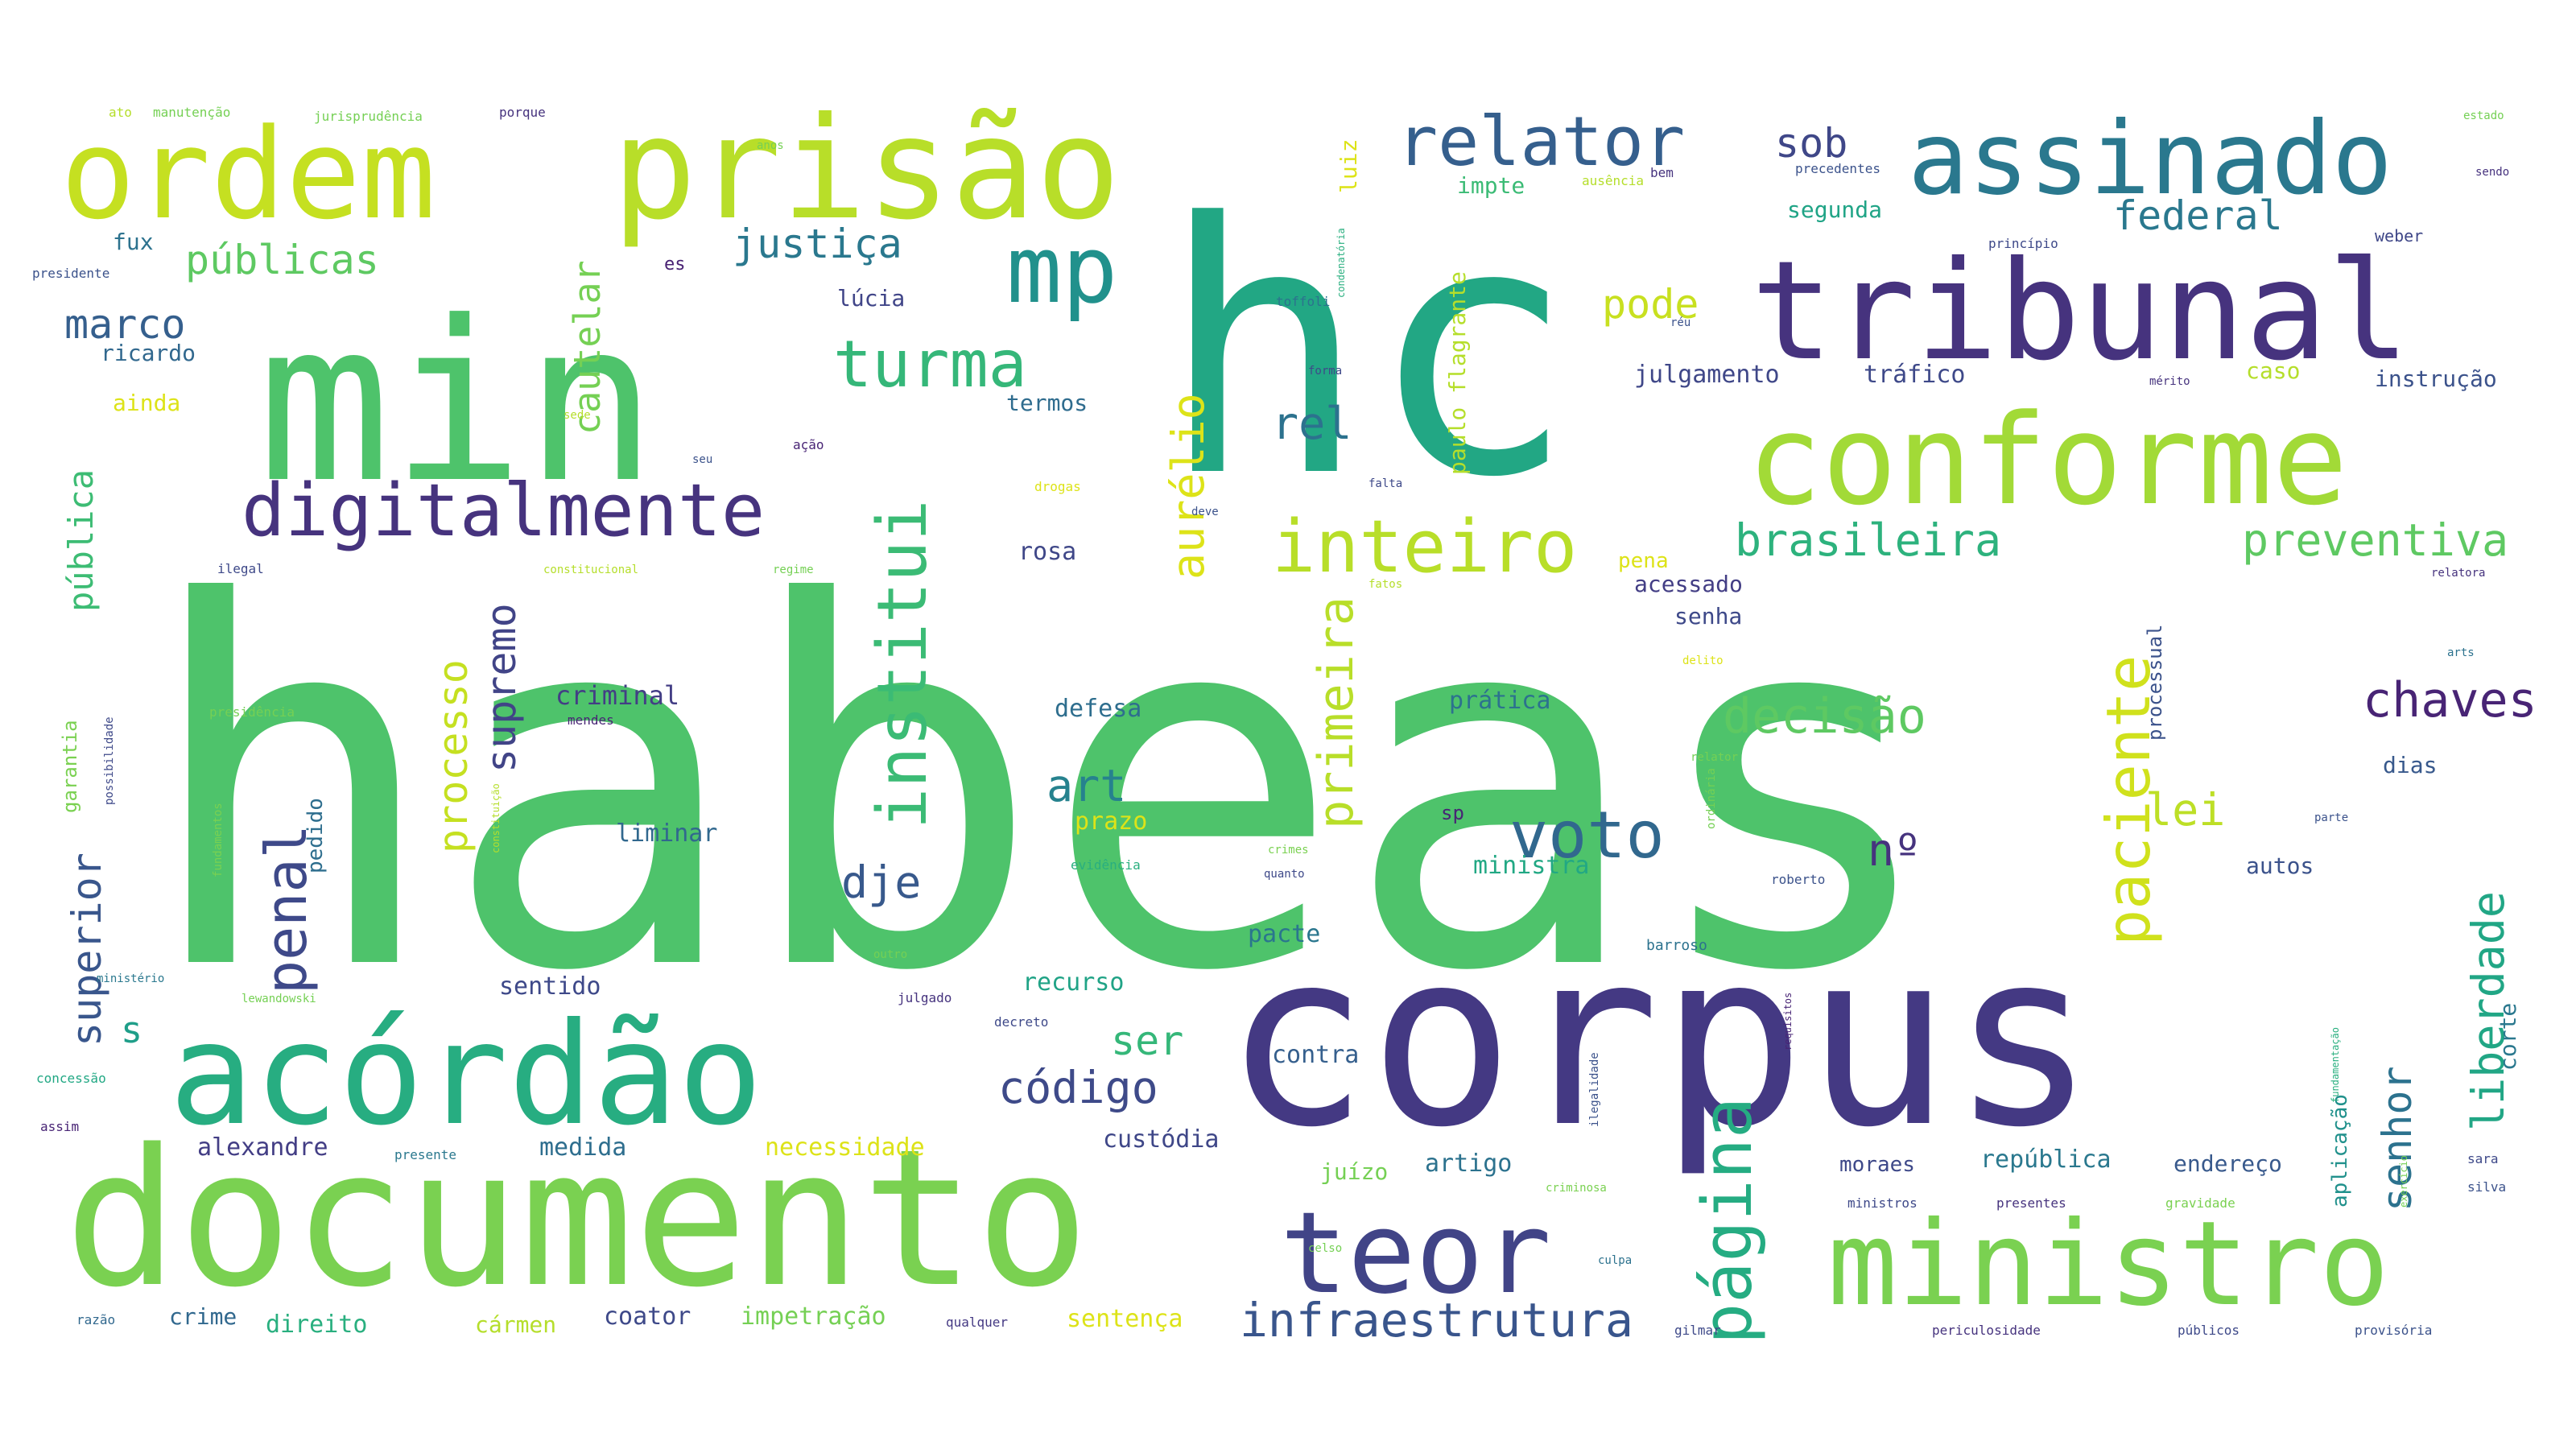 The height and width of the screenshot is (1449, 2576). What do you see at coordinates (1576, 1188) in the screenshot?
I see `word-criminosa: criminosa` at bounding box center [1576, 1188].